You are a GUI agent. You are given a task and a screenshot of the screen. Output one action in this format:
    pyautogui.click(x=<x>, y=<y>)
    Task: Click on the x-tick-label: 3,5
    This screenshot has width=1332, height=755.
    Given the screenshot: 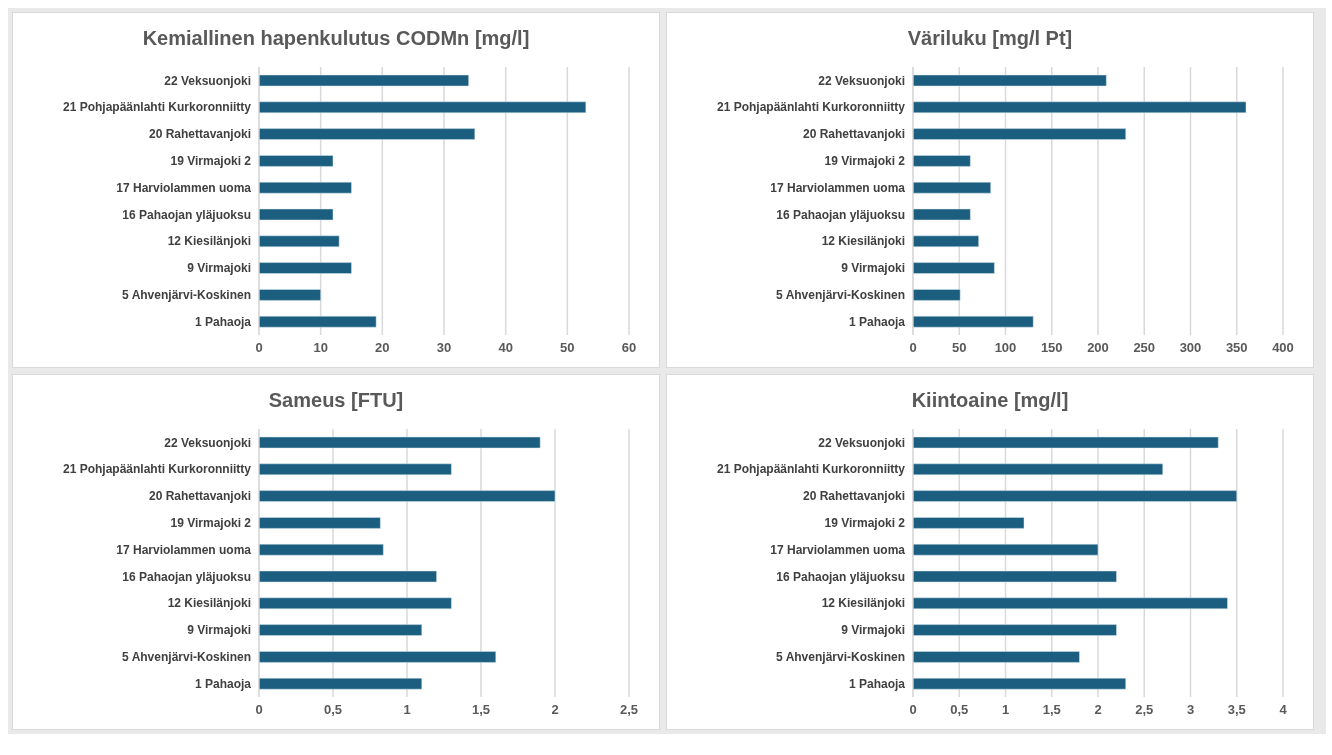 What is the action you would take?
    pyautogui.click(x=1236, y=710)
    